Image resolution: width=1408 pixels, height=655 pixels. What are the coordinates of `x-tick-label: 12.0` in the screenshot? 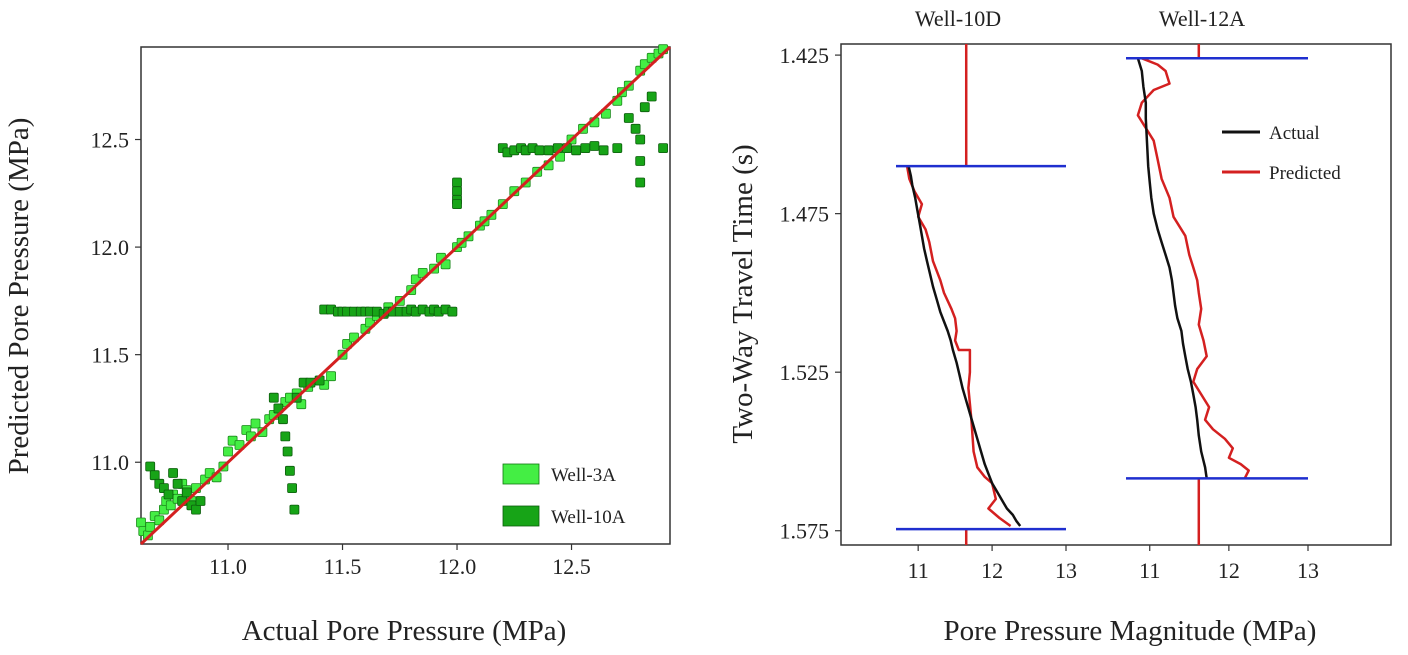 It's located at (457, 566).